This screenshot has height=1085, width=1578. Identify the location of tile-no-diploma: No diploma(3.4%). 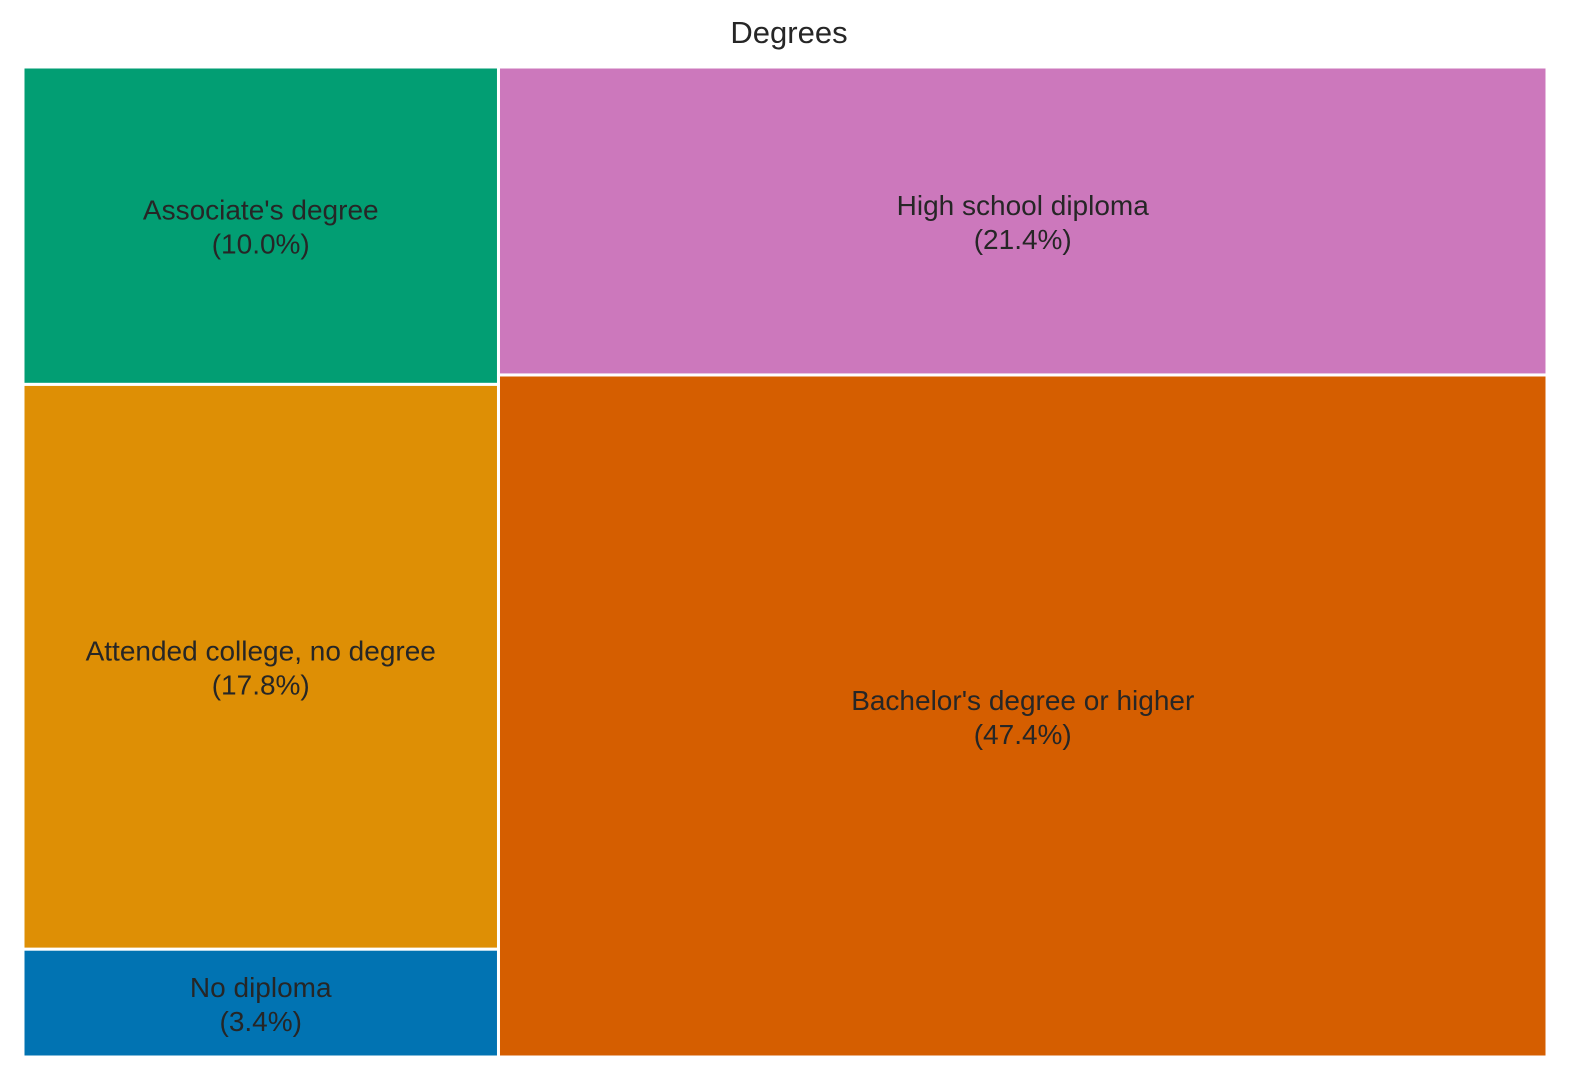
(260, 1003).